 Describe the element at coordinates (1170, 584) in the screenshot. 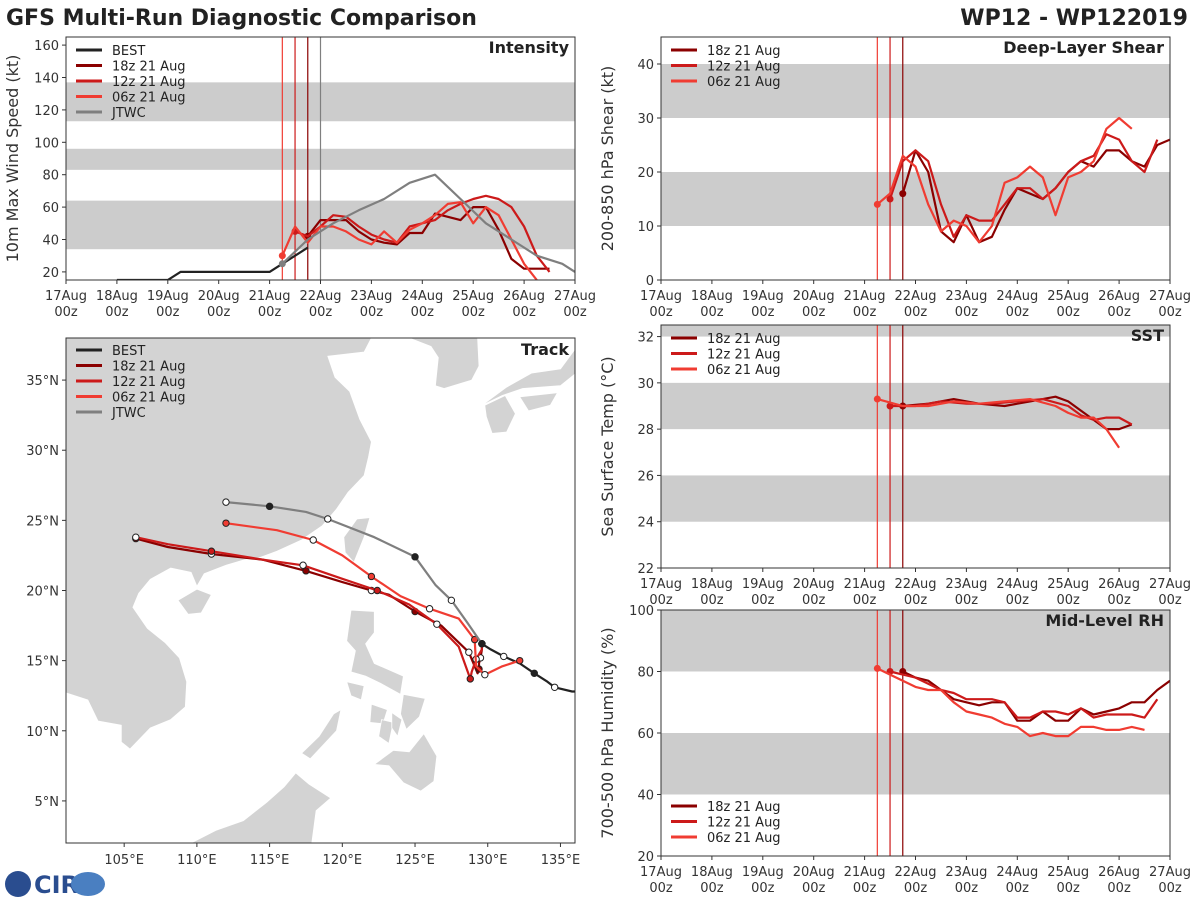

I see `sst-xtick-label: 27Aug` at that location.